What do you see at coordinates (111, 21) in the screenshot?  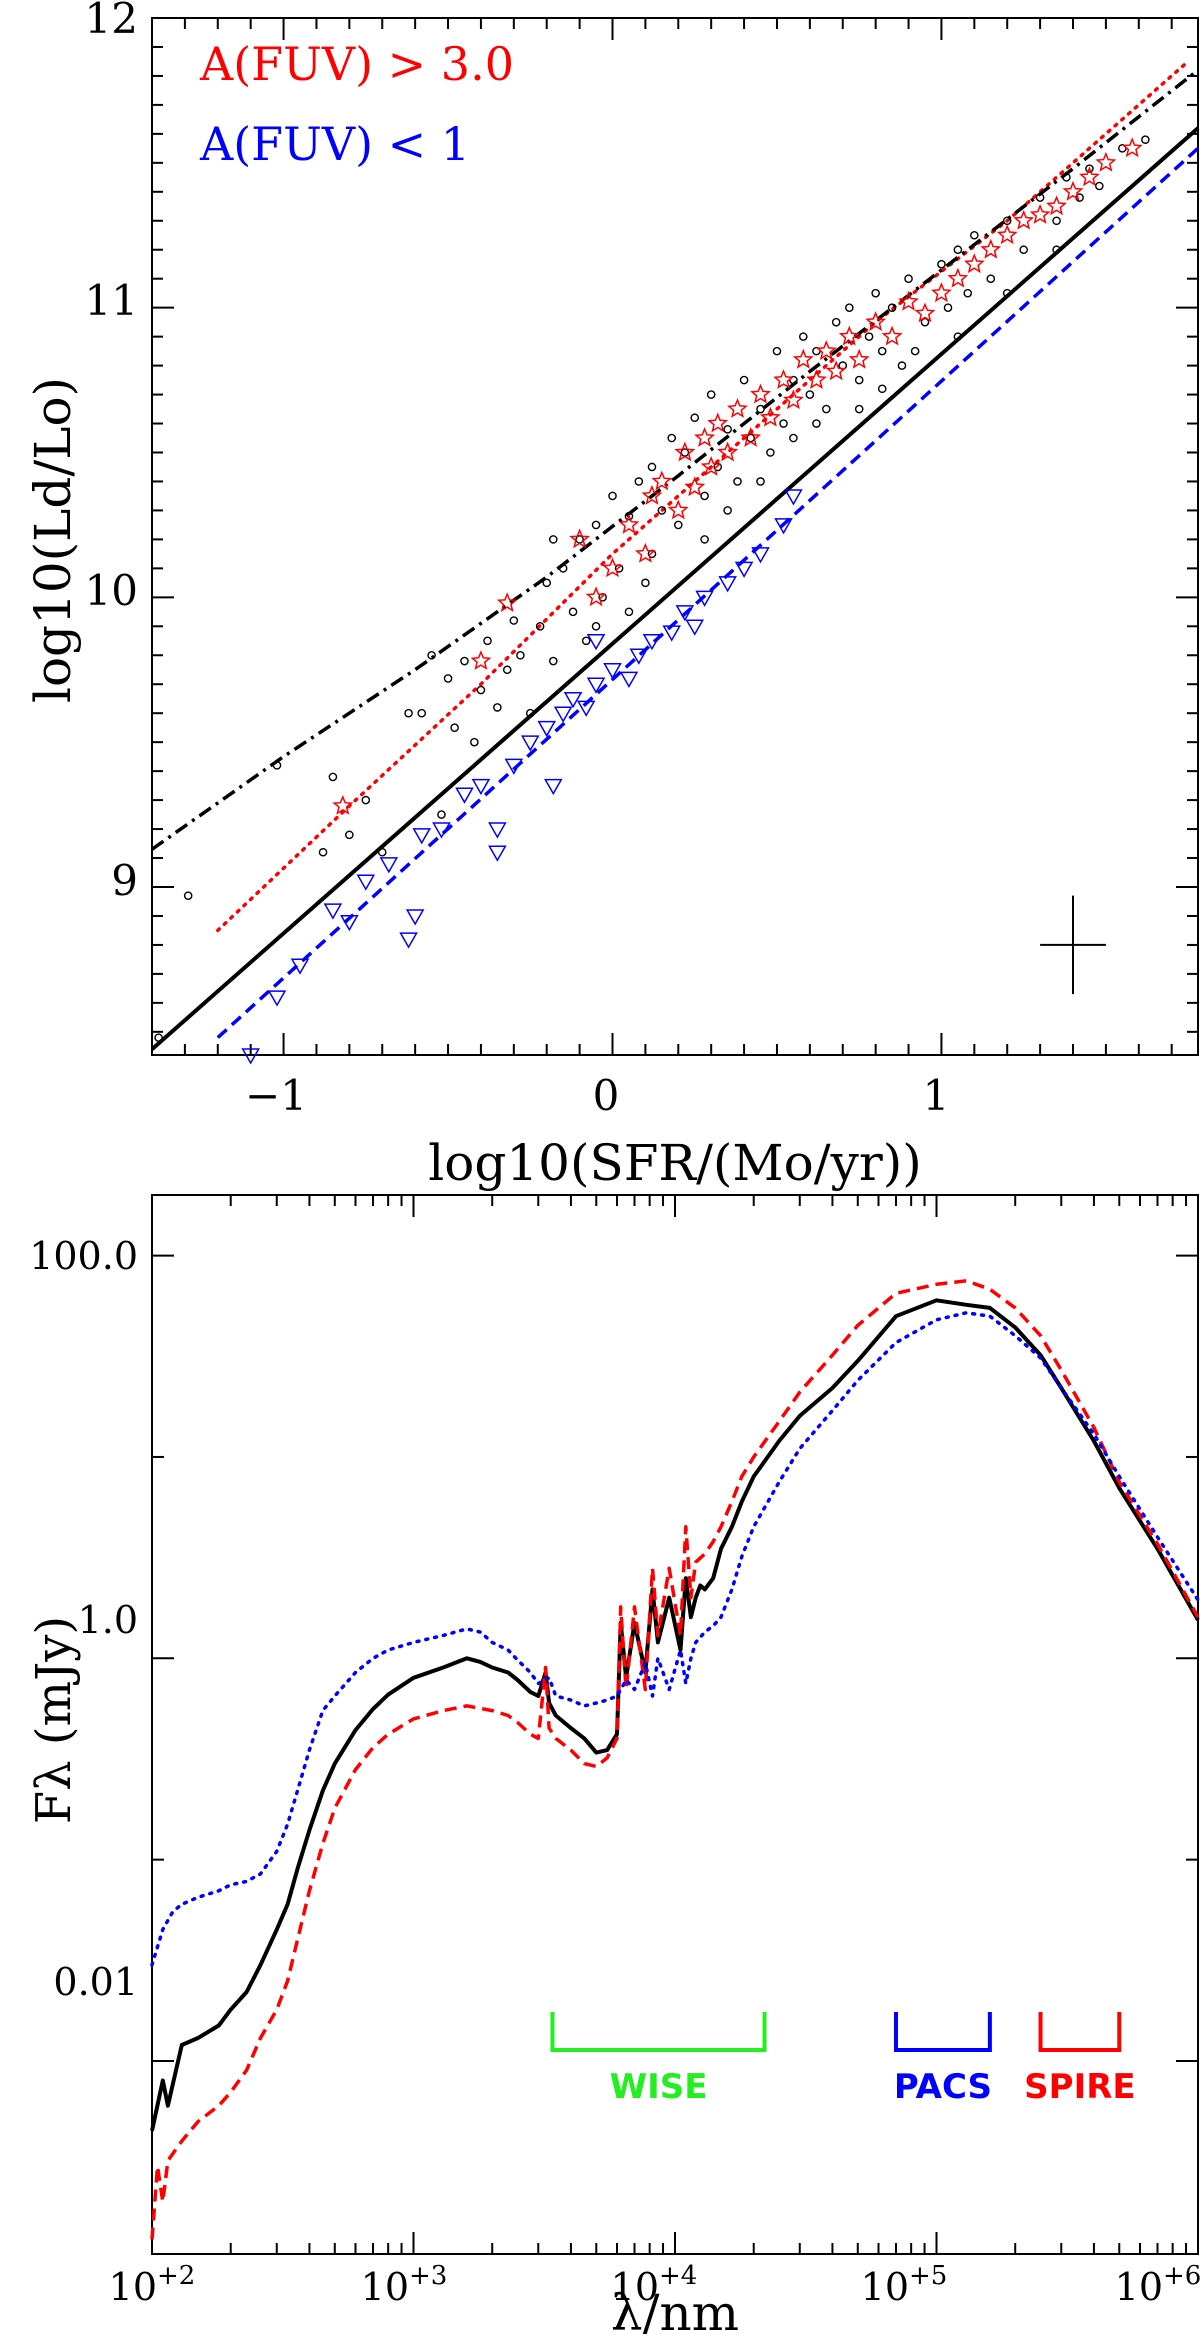 I see `y-tick-label: 12` at bounding box center [111, 21].